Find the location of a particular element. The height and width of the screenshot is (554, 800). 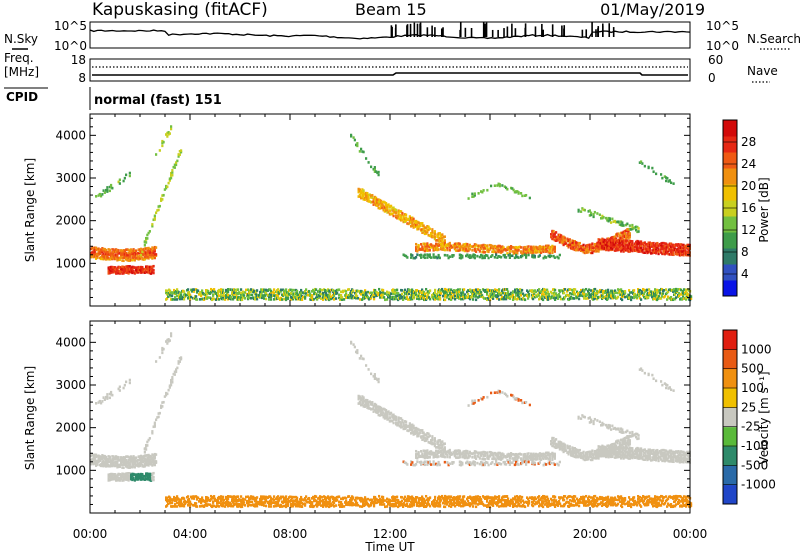

power-colorbar-segment is located at coordinates (730, 224).